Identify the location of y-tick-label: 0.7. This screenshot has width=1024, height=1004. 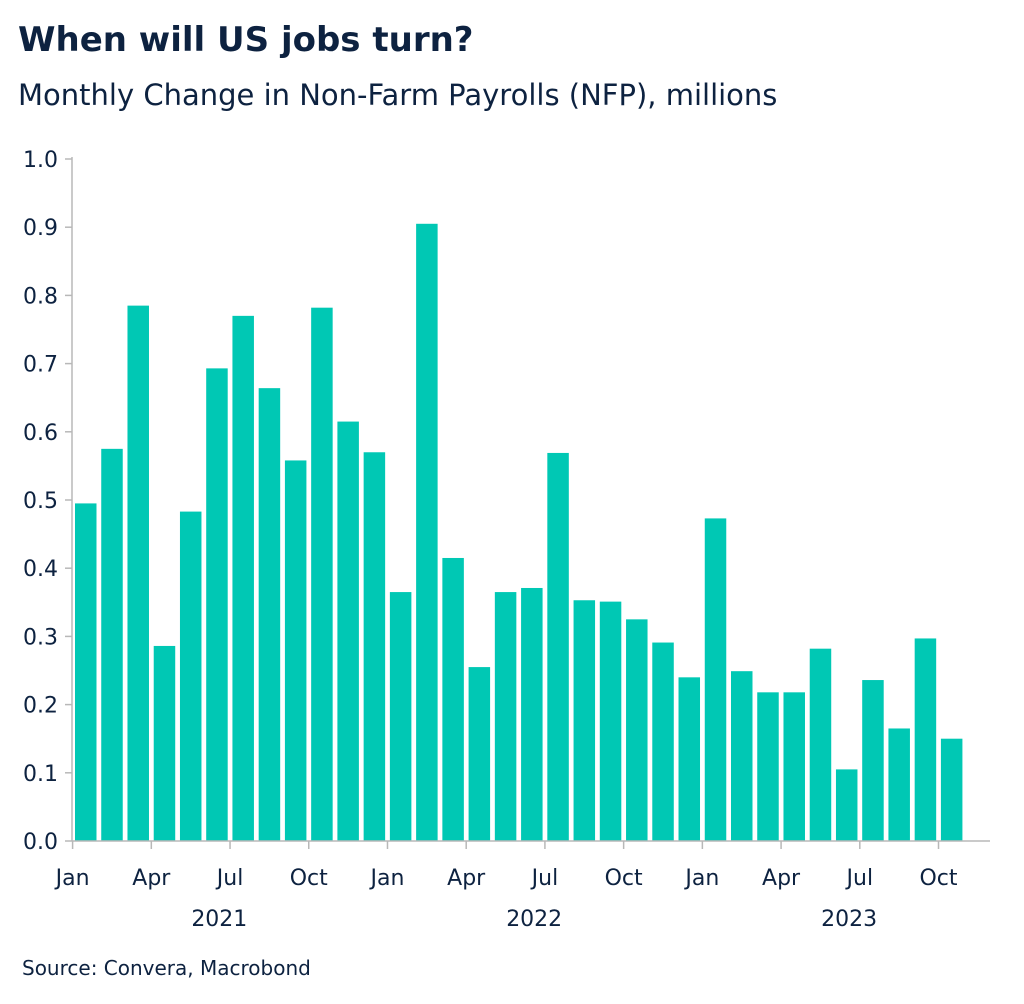
(40, 365).